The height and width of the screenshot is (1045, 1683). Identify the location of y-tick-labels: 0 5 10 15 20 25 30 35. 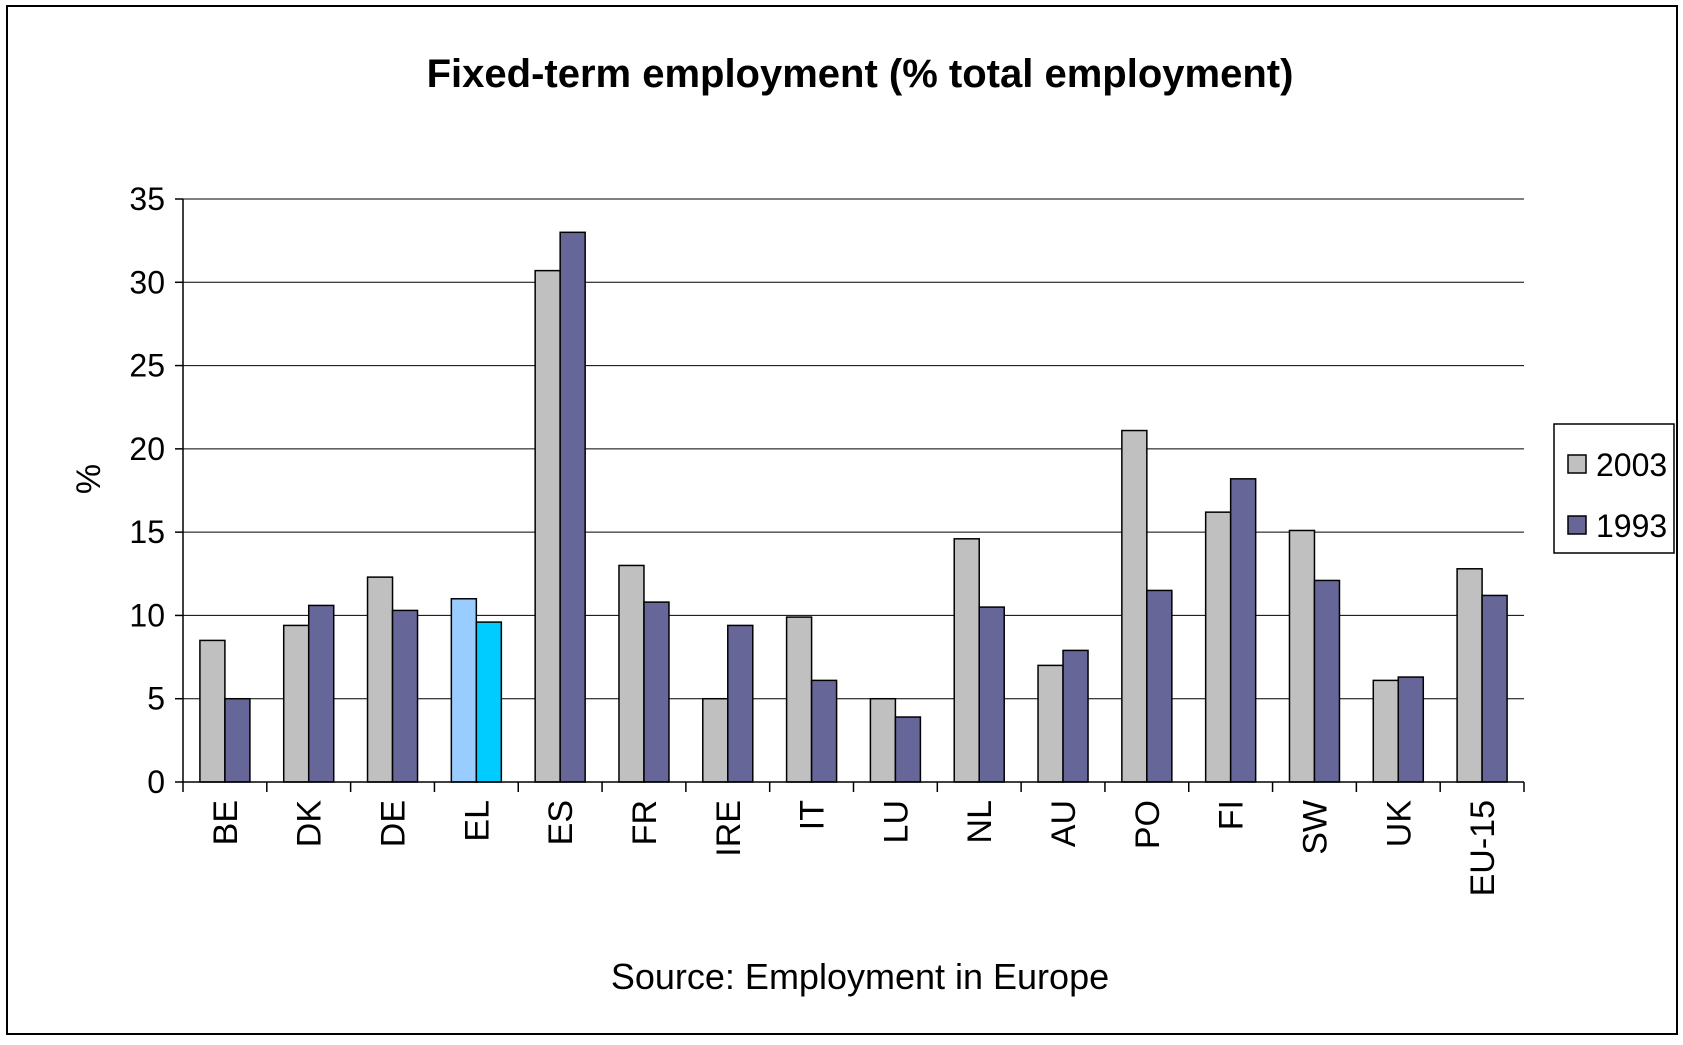
(147, 490).